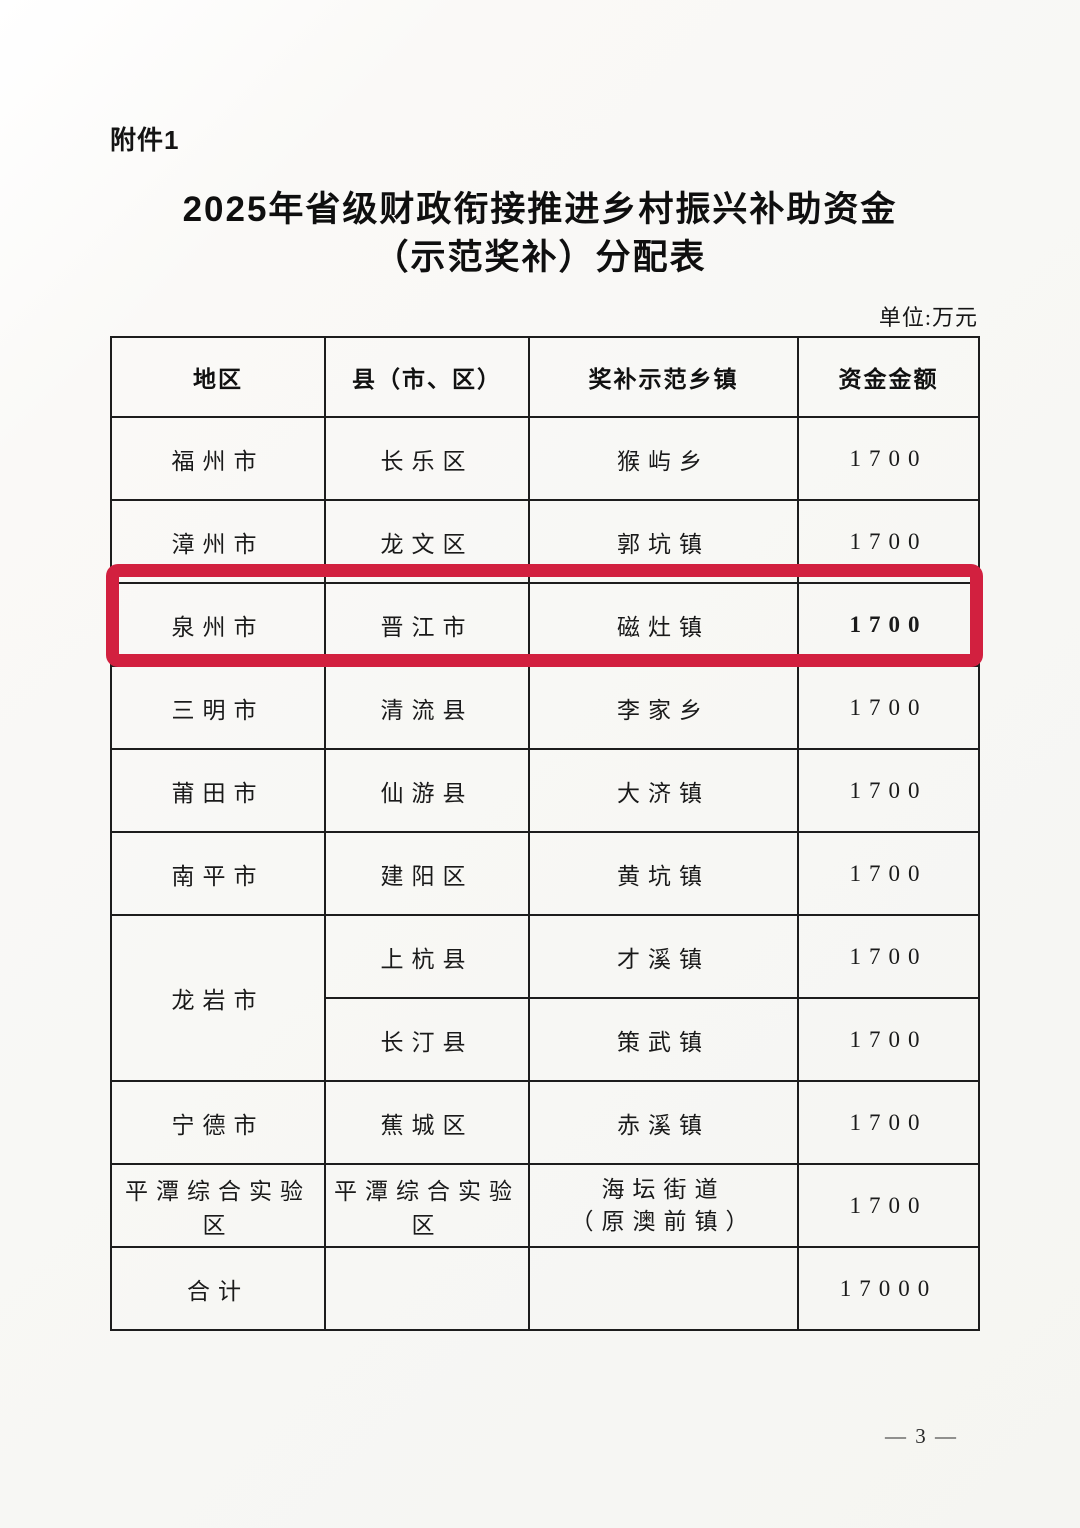  Describe the element at coordinates (427, 624) in the screenshot. I see `county-cell: 晋江市` at that location.